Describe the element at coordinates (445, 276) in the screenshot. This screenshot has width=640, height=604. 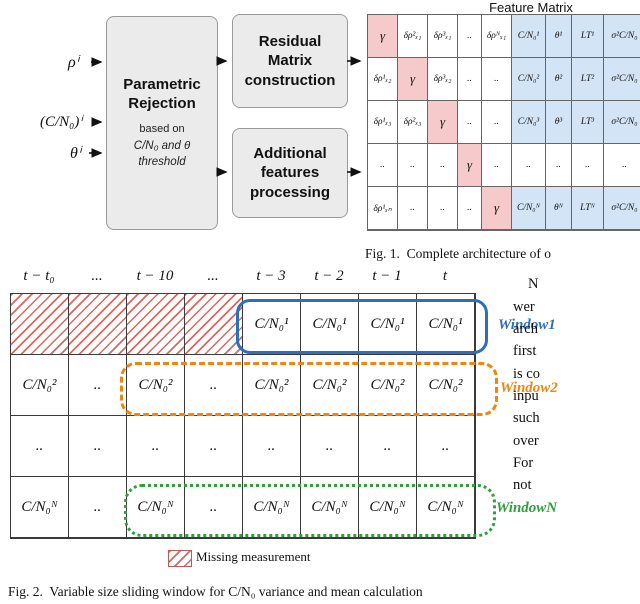
I see `col-header: t` at that location.